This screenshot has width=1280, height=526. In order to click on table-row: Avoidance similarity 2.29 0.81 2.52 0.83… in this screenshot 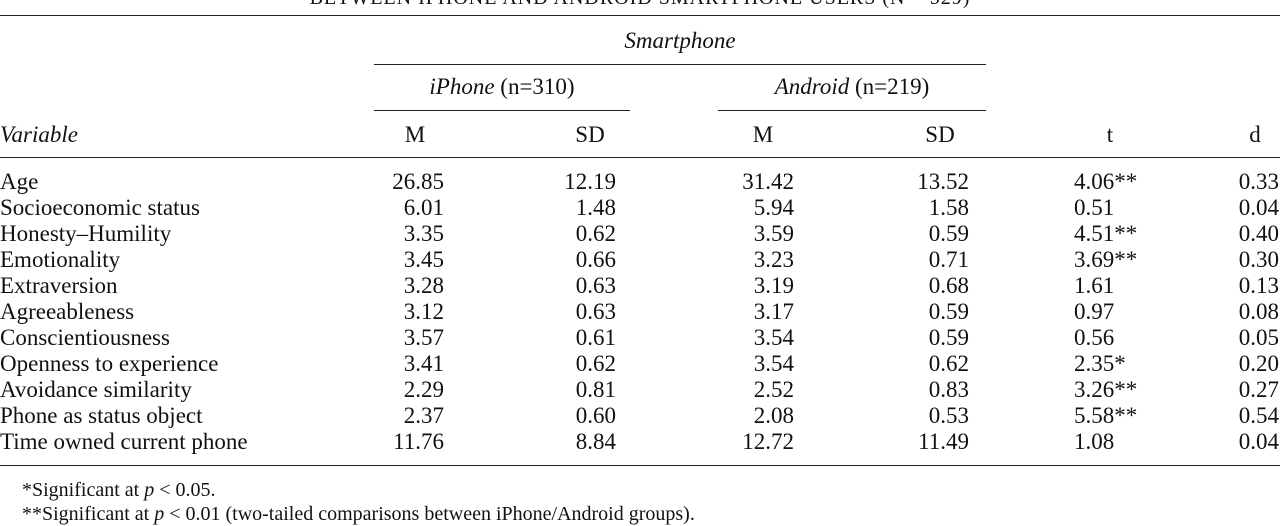, I will do `click(640, 390)`.